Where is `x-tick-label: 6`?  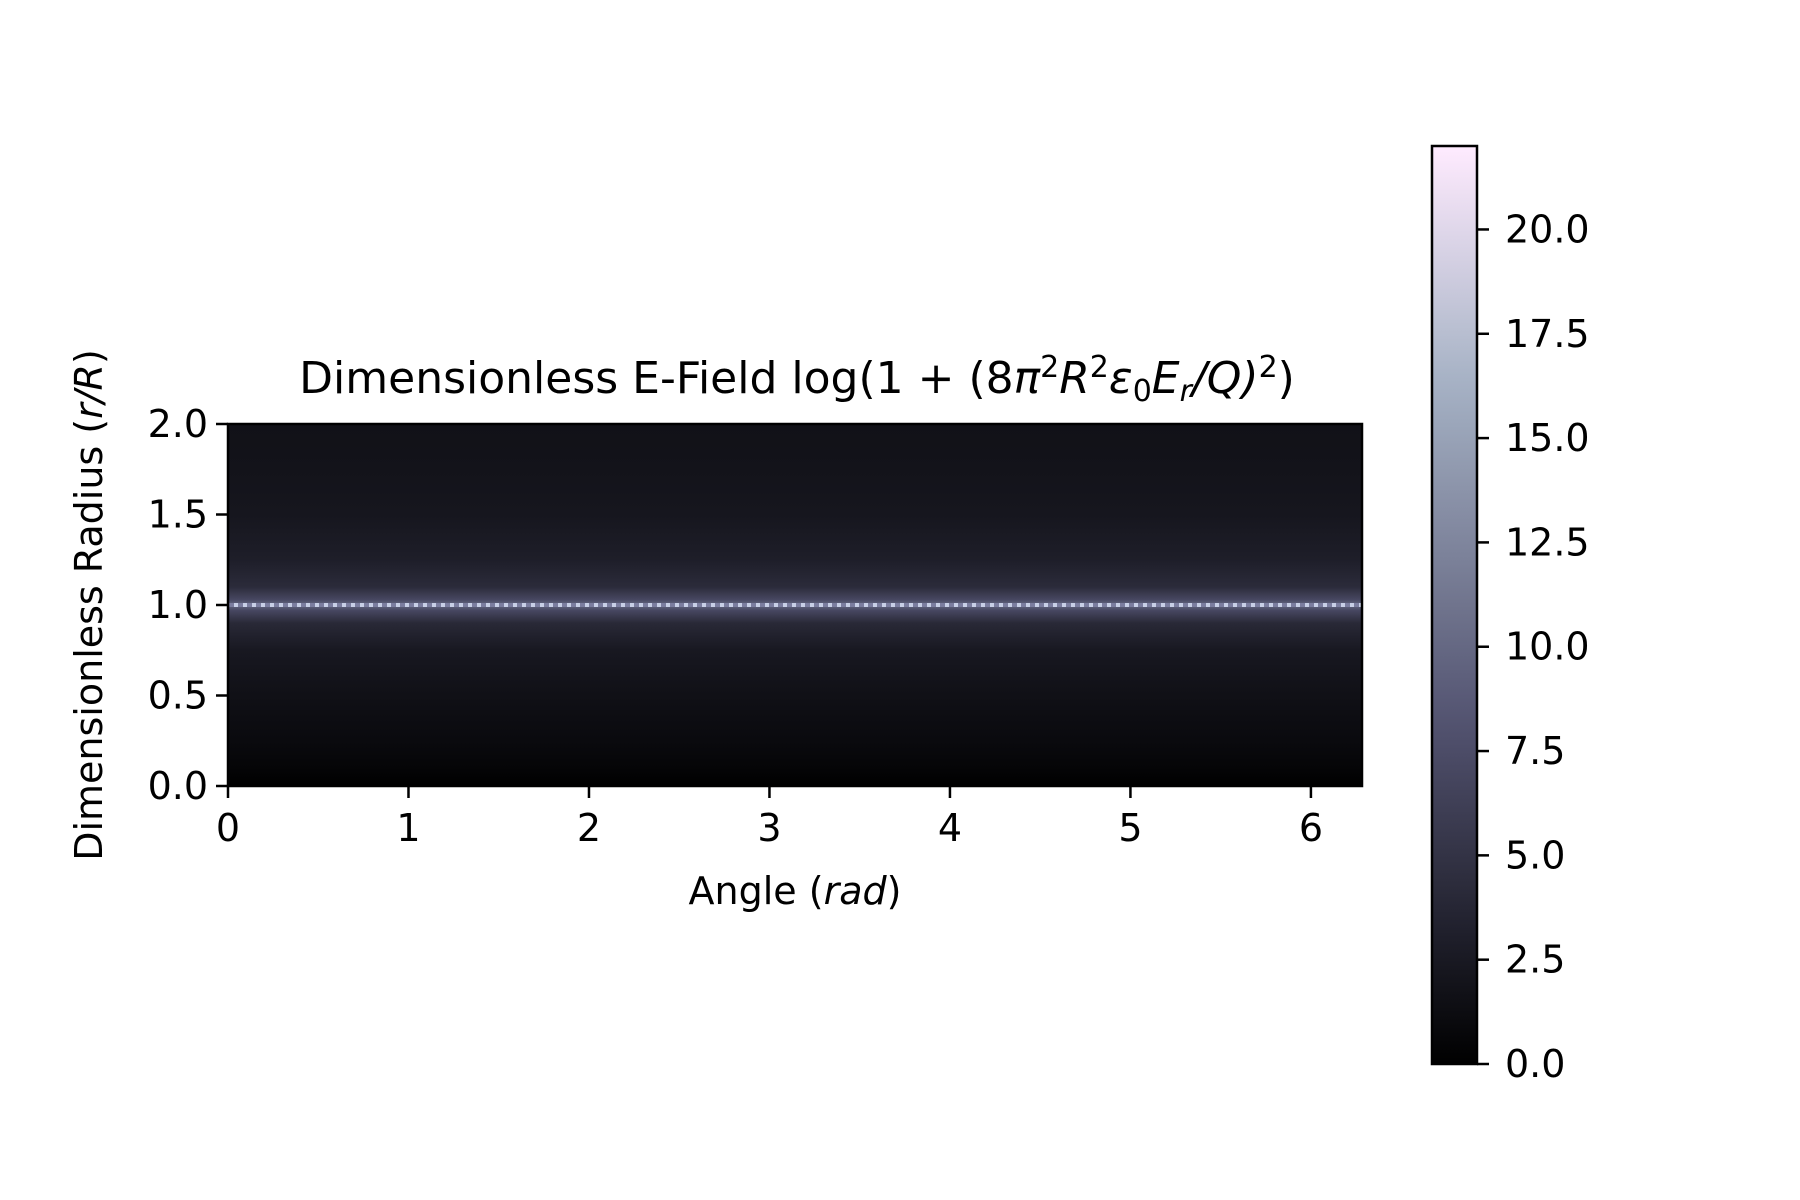 x-tick-label: 6 is located at coordinates (1311, 828).